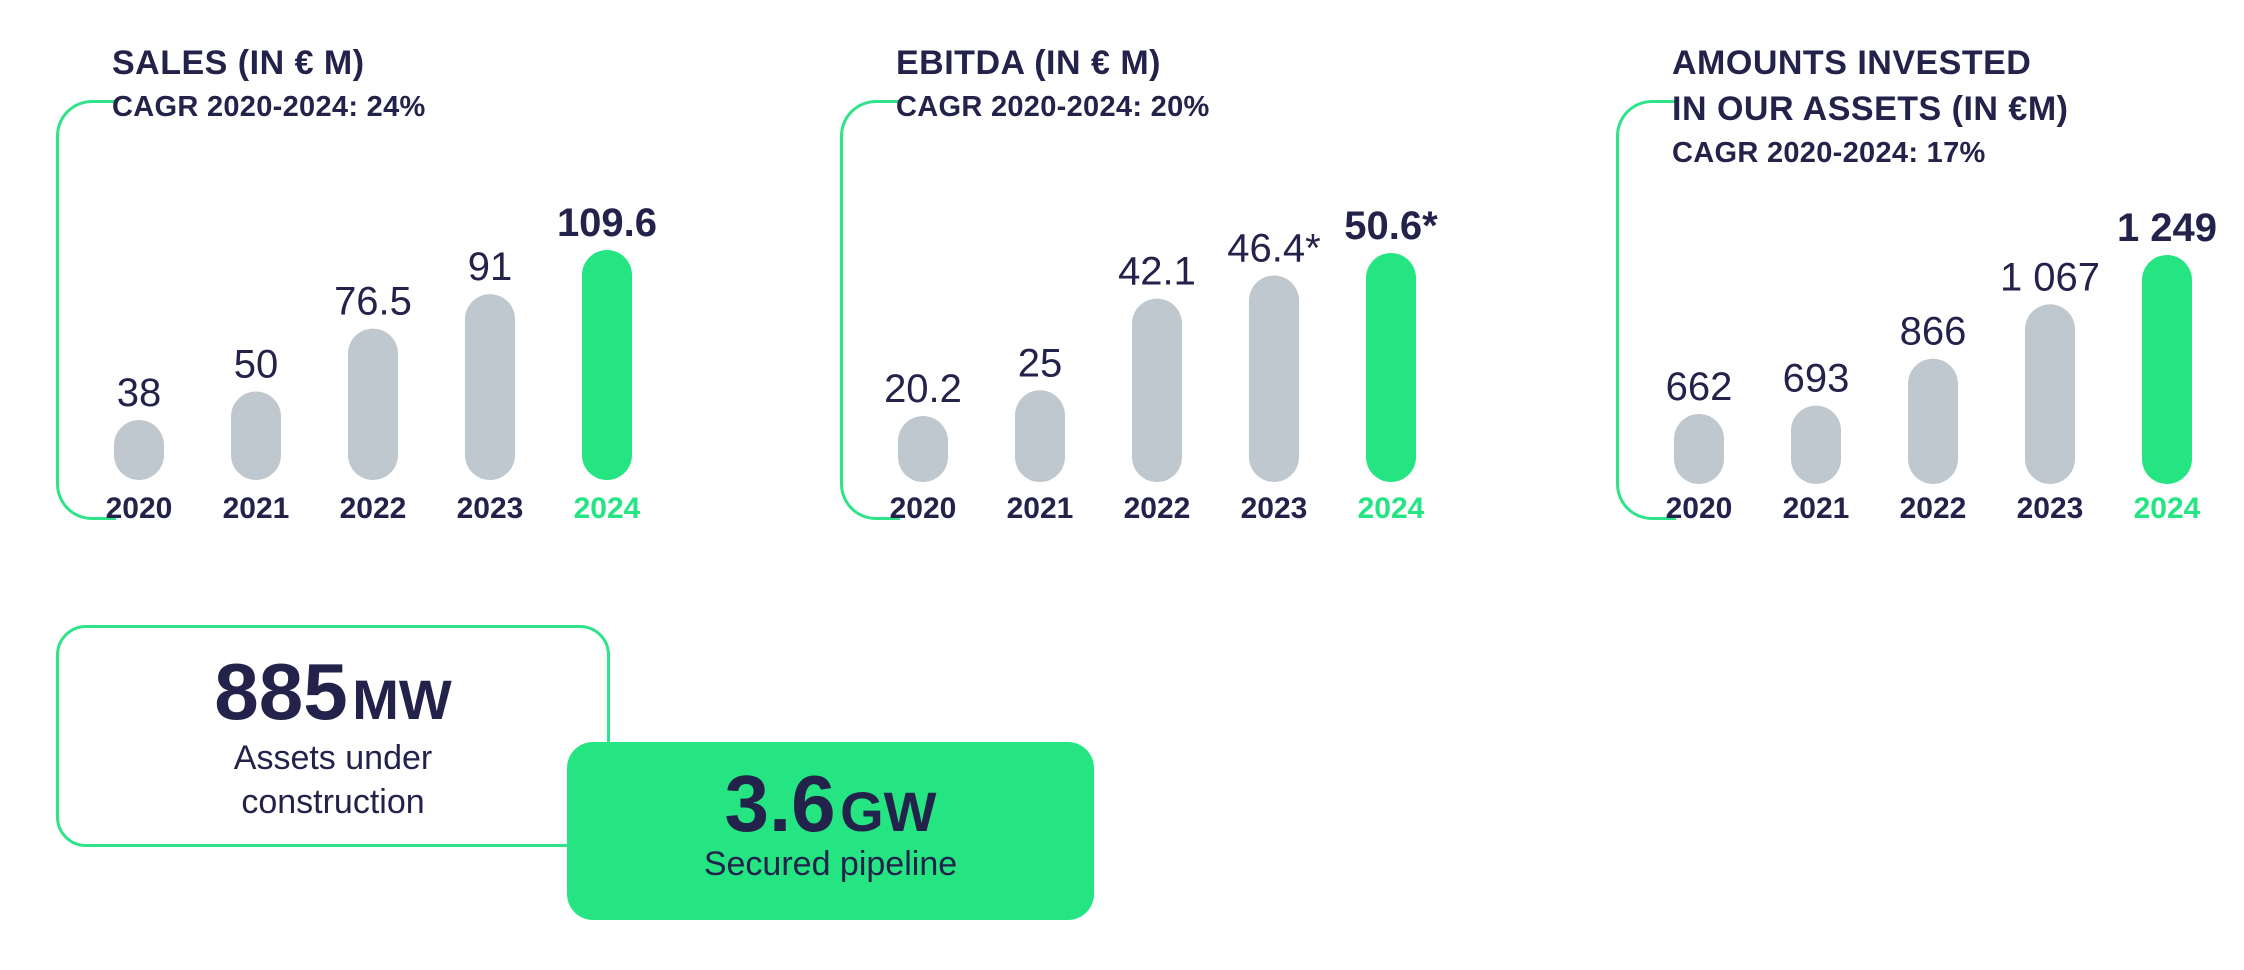 This screenshot has height=970, width=2244. What do you see at coordinates (2167, 228) in the screenshot?
I see `invested-value-label-2024: 1 249` at bounding box center [2167, 228].